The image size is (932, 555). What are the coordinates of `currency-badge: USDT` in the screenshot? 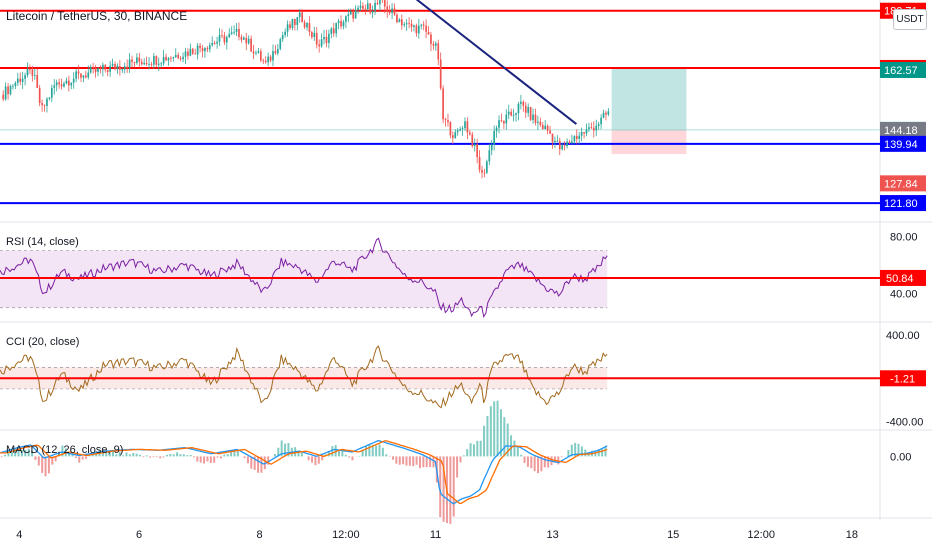 It's located at (910, 19).